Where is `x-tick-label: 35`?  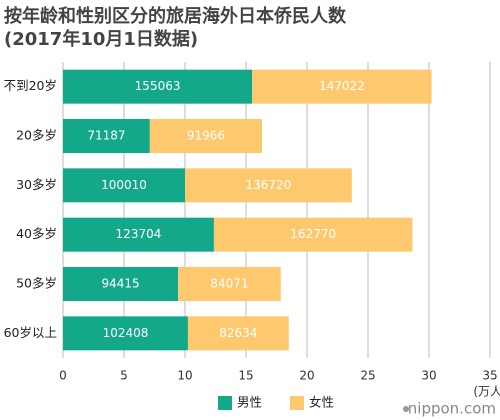 x-tick-label: 35 is located at coordinates (489, 376).